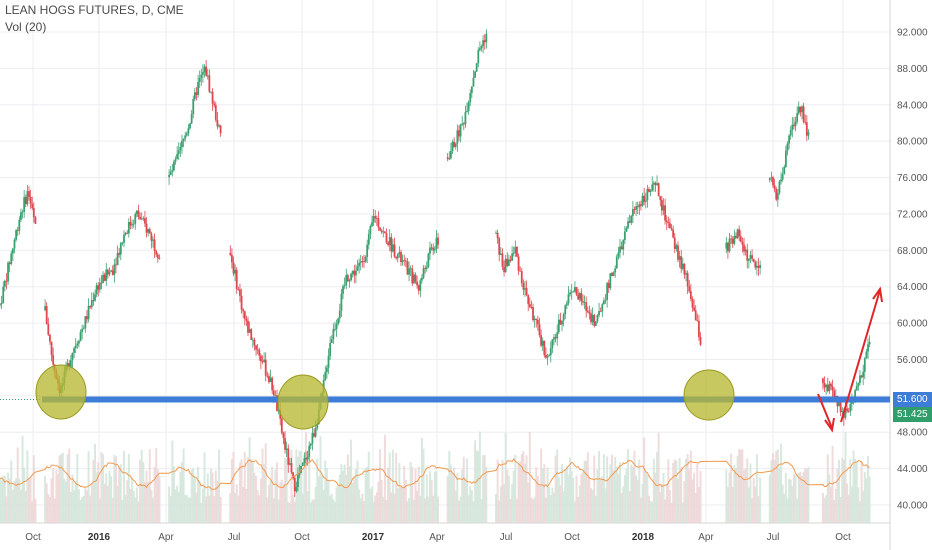 The width and height of the screenshot is (932, 550). Describe the element at coordinates (912, 399) in the screenshot. I see `support-price-tag: 51.600` at that location.